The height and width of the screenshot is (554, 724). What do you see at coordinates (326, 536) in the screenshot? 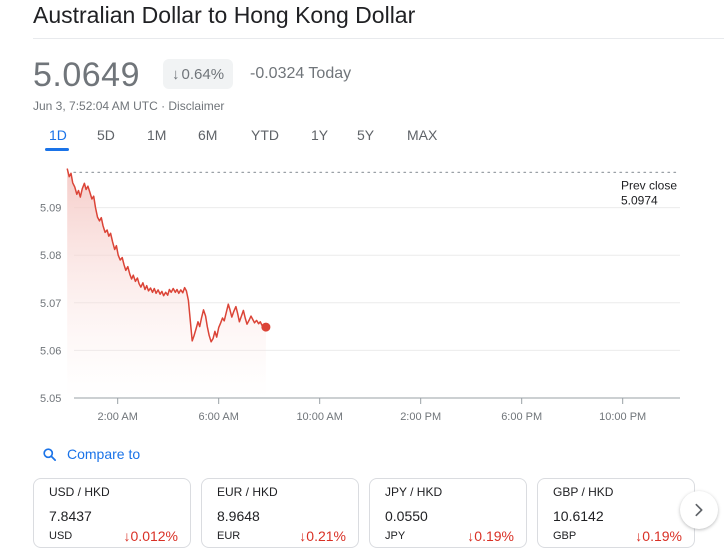
I see `pair-change-value: 0.21%` at bounding box center [326, 536].